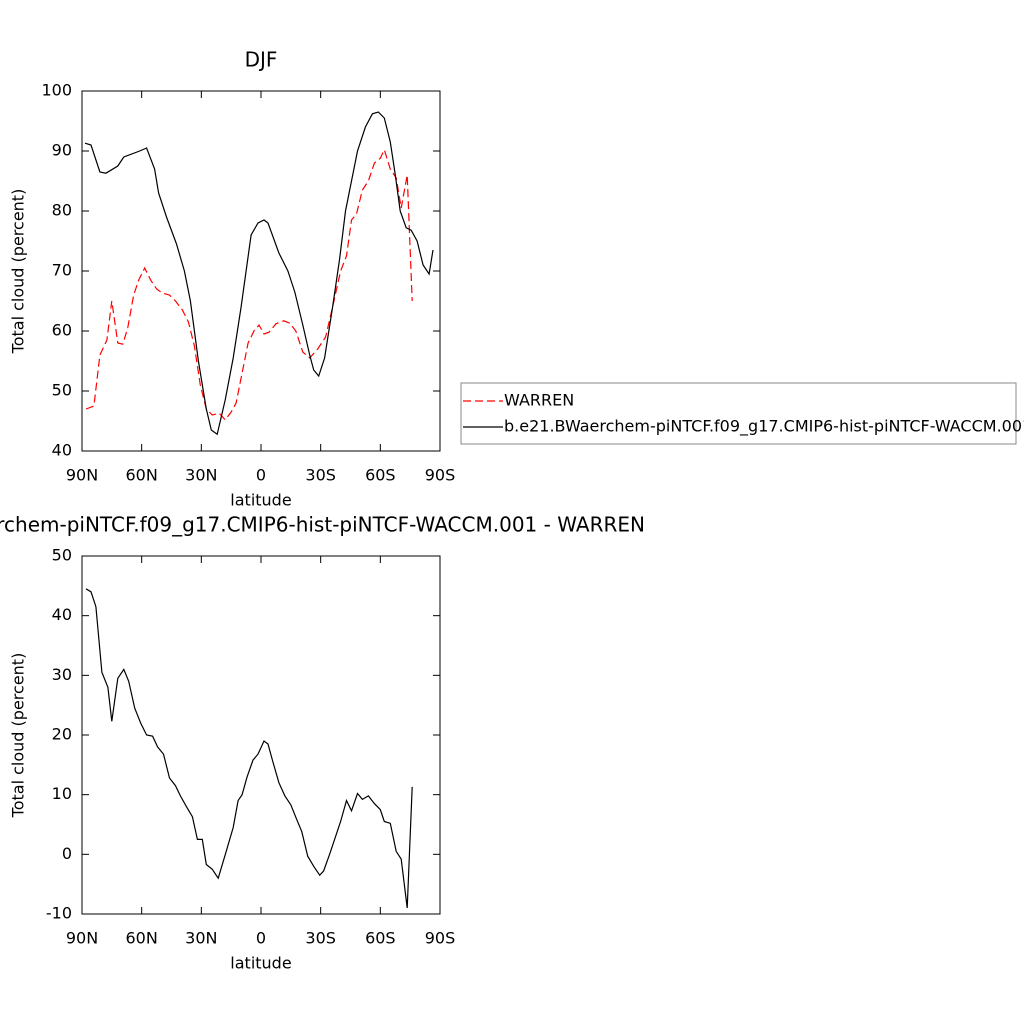 This screenshot has height=1024, width=1024. What do you see at coordinates (738, 413) in the screenshot?
I see `legend-box` at bounding box center [738, 413].